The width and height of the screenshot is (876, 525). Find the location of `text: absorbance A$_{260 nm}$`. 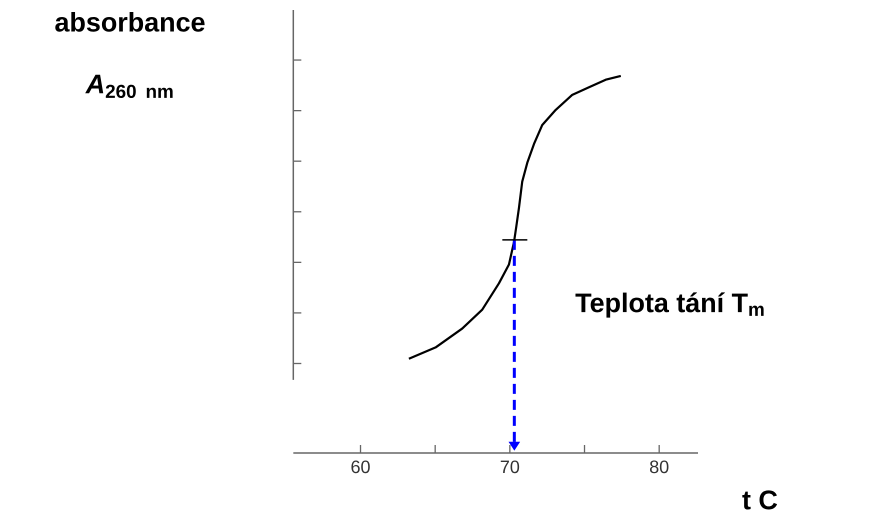

text: absorbance A$_{260 nm}$ is located at coordinates (130, 55).